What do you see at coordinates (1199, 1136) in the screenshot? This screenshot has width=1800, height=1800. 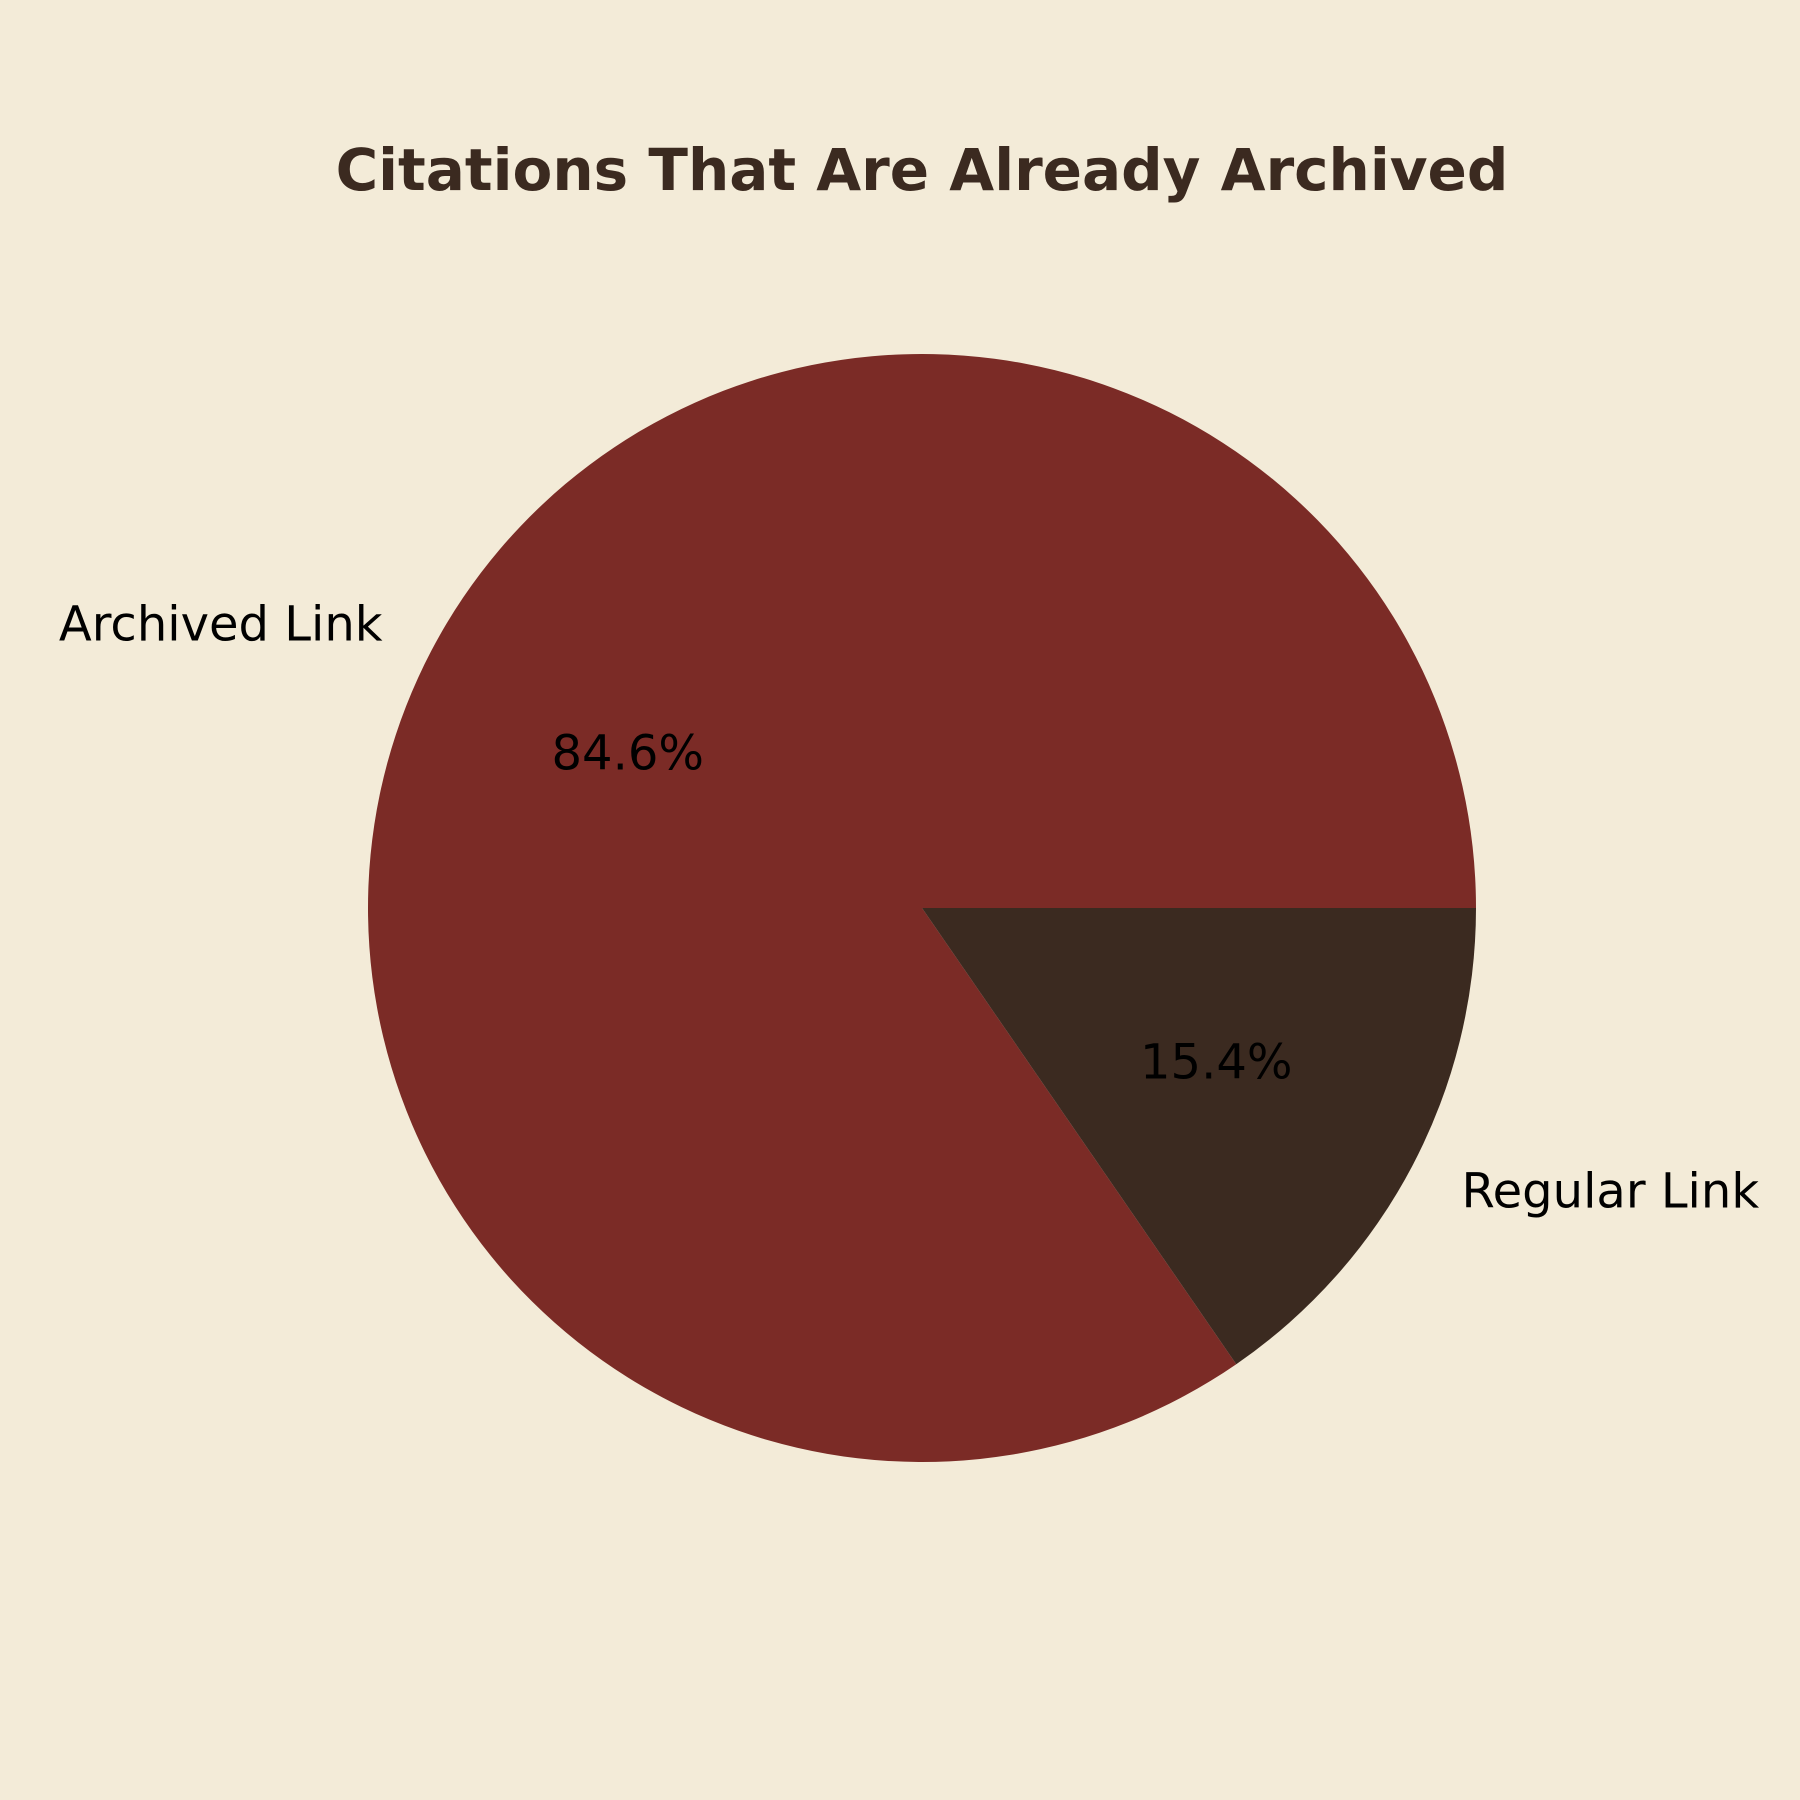 I see `pie-slice-regular-link` at bounding box center [1199, 1136].